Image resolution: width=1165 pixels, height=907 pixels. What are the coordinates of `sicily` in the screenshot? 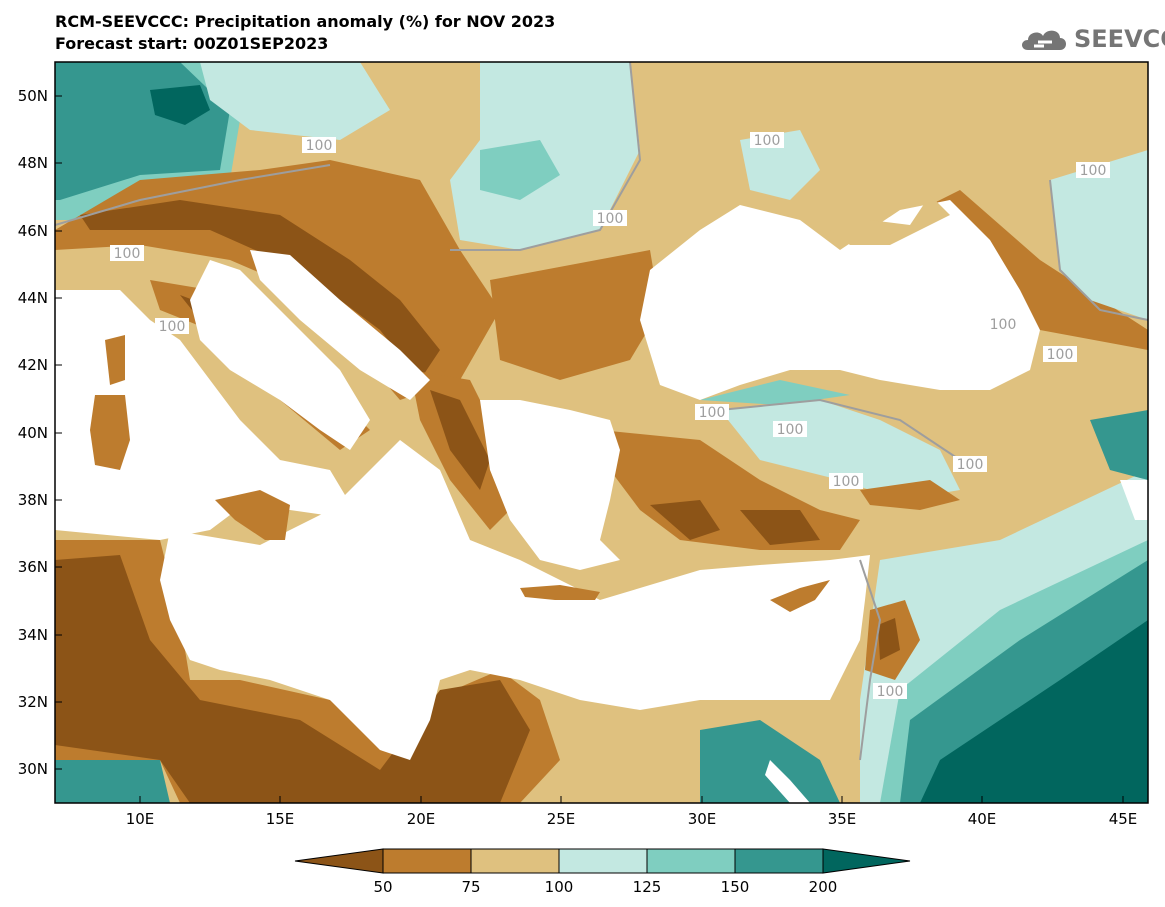 It's located at (252, 515).